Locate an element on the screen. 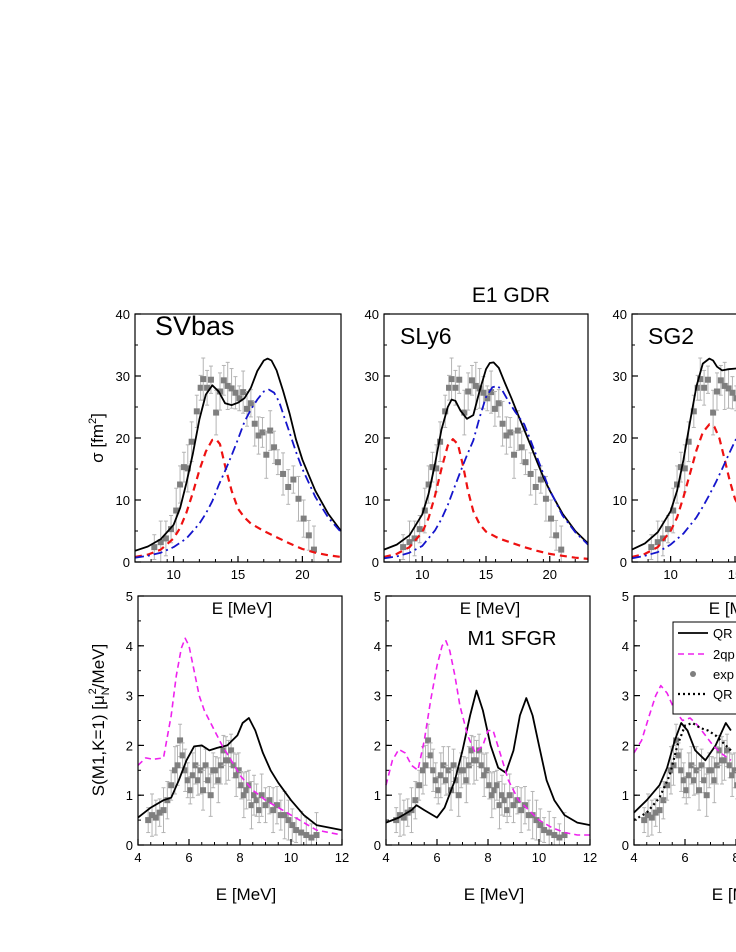 This screenshot has height=952, width=736. e1-y-tick-label: 30 is located at coordinates (372, 376).